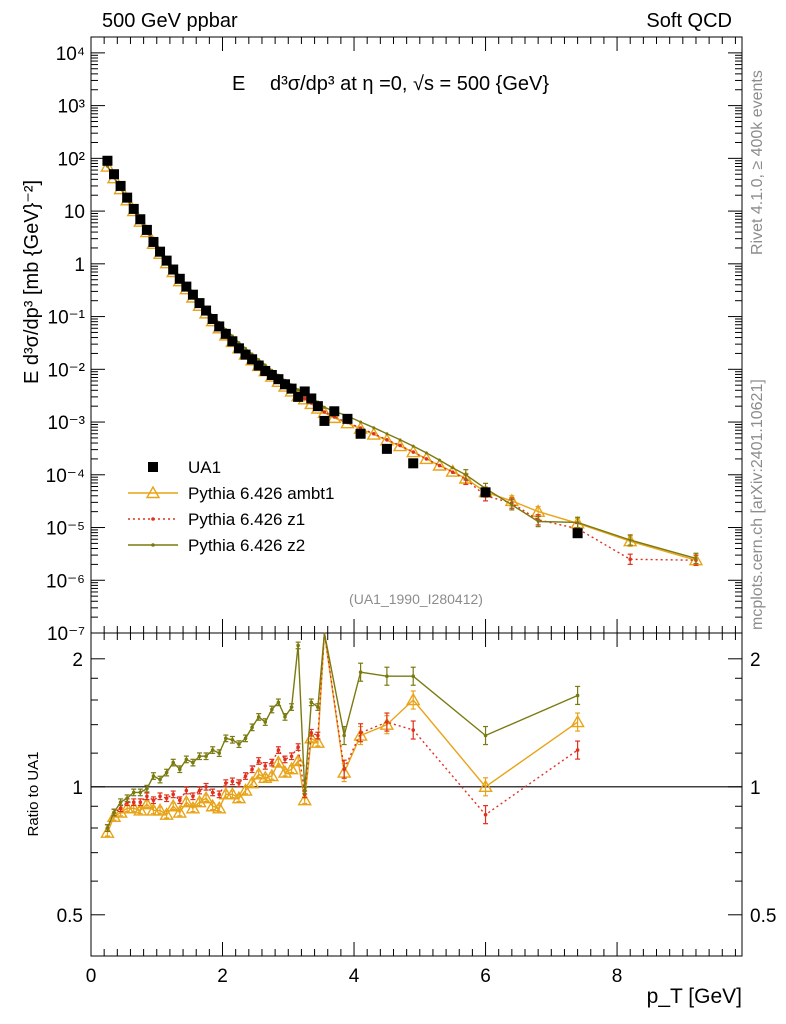  What do you see at coordinates (65, 529) in the screenshot?
I see `main-y-tick-label: 10⁻⁵` at bounding box center [65, 529].